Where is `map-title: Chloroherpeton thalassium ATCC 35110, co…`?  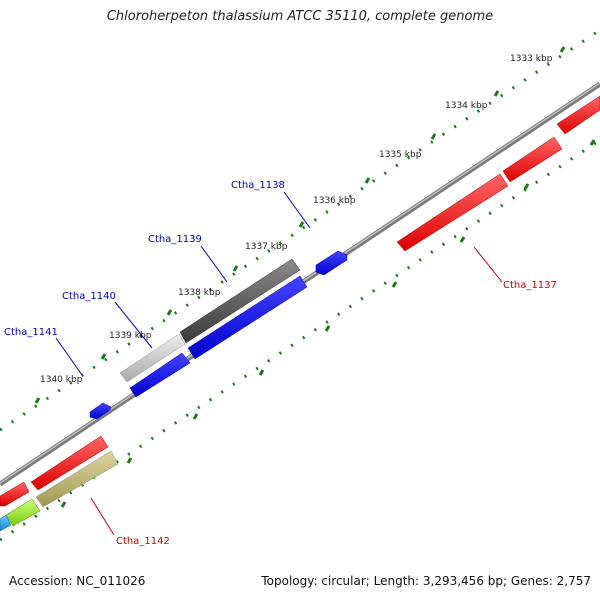 map-title: Chloroherpeton thalassium ATCC 35110, co… is located at coordinates (300, 16).